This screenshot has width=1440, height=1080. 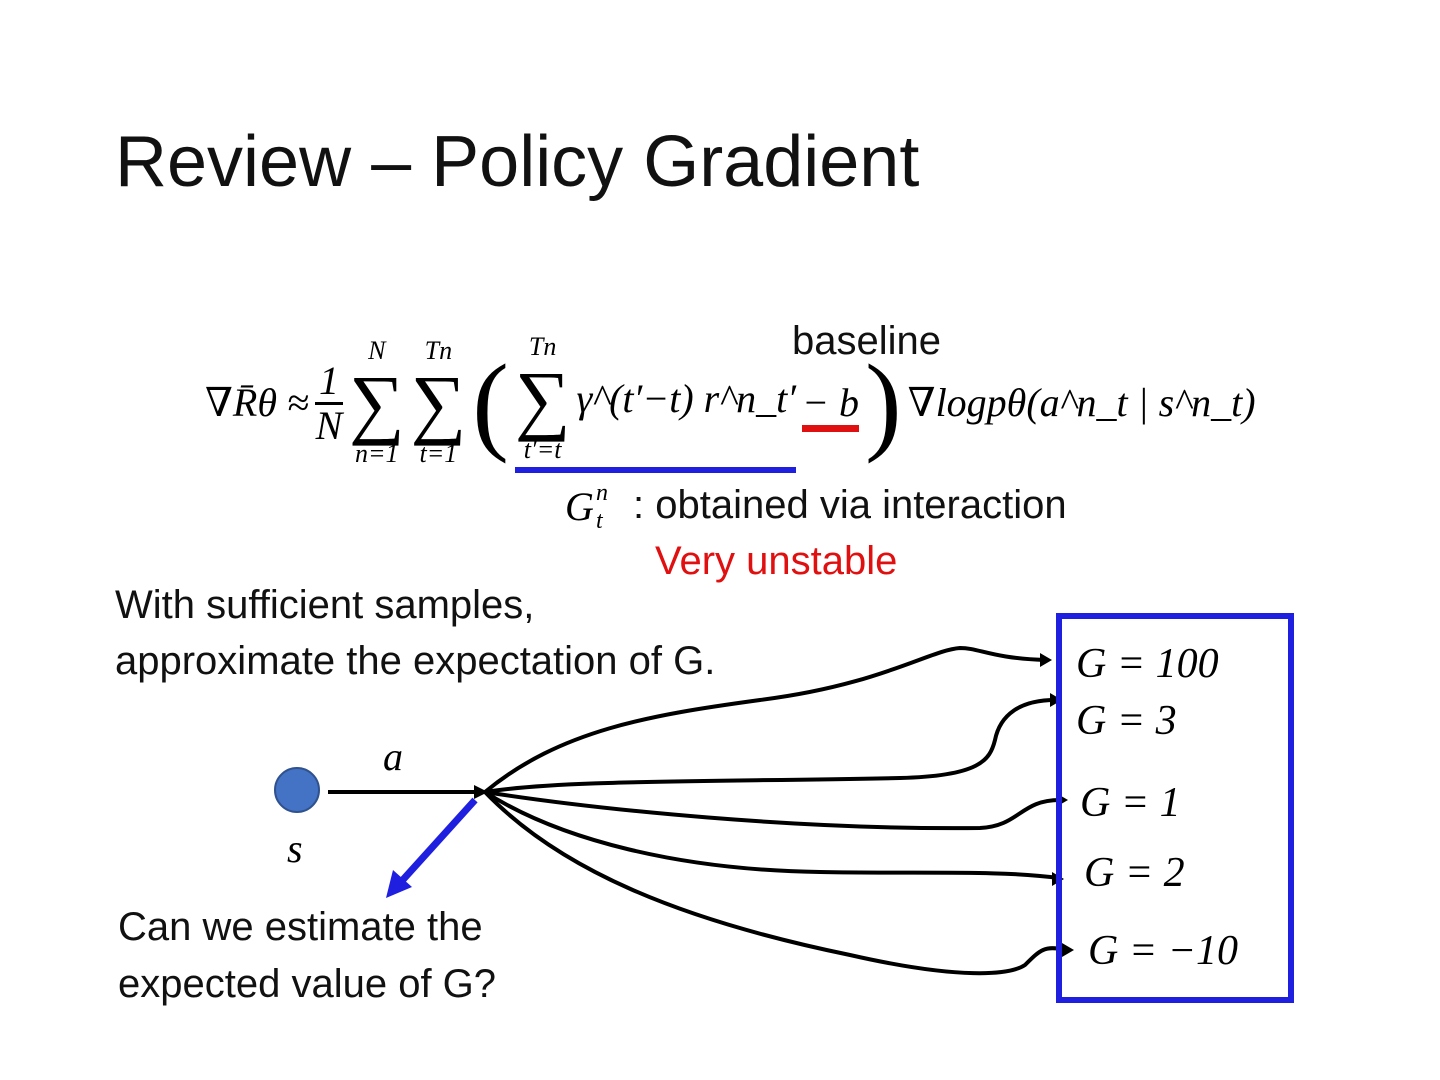 I want to click on frac-den: N, so click(x=329, y=425).